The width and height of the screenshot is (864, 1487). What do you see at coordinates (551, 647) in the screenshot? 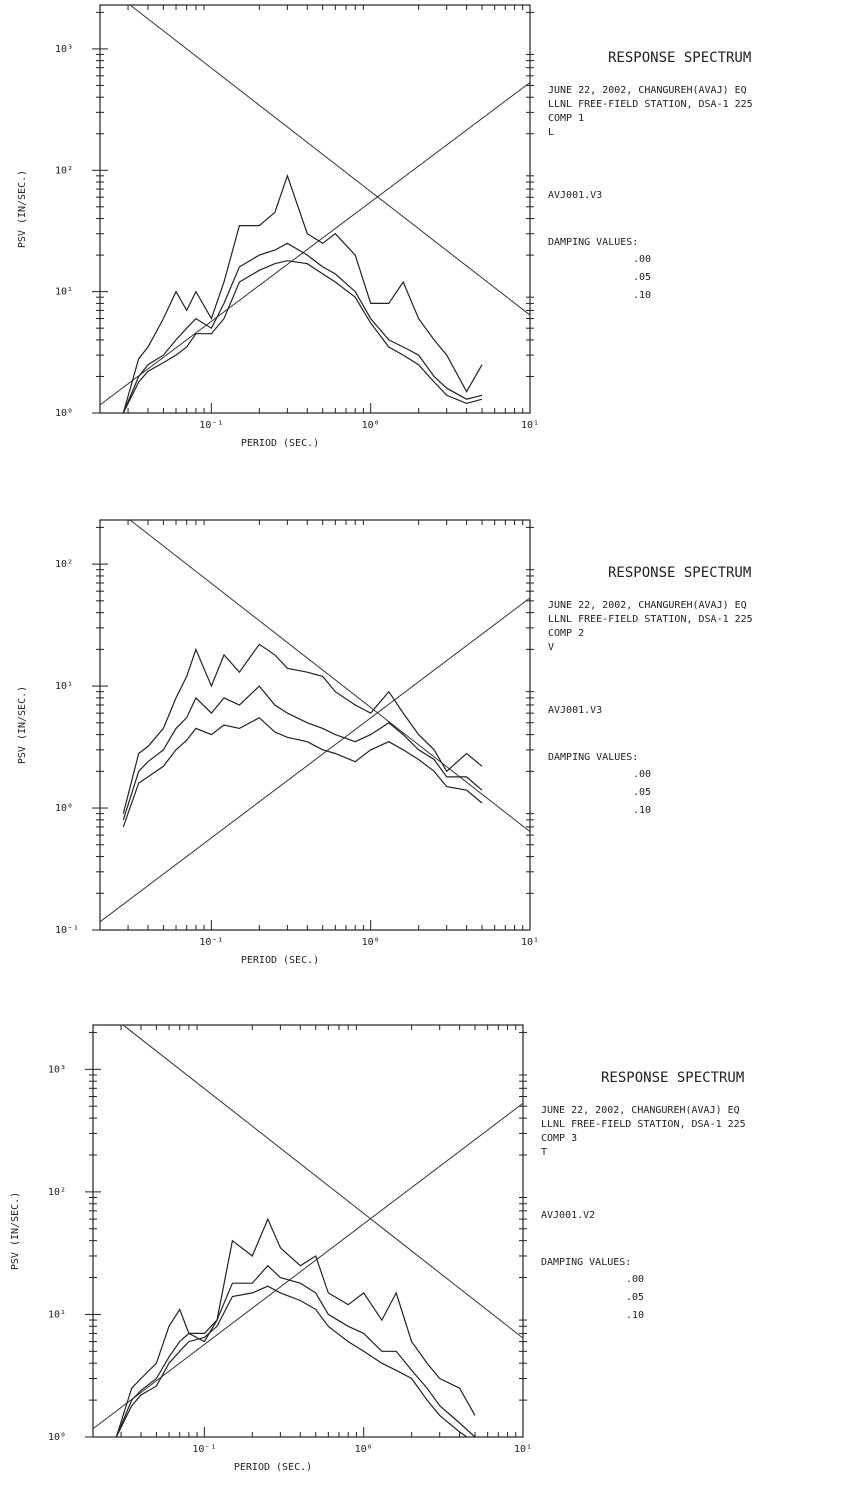
I see `note: V` at bounding box center [551, 647].